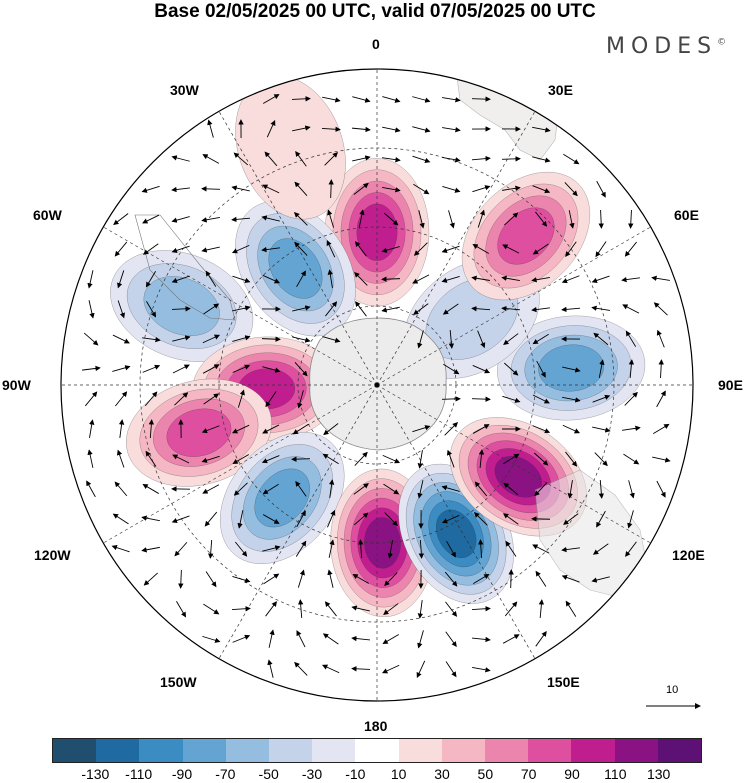  Describe the element at coordinates (485, 774) in the screenshot. I see `colorbar-tick-label: 50` at that location.